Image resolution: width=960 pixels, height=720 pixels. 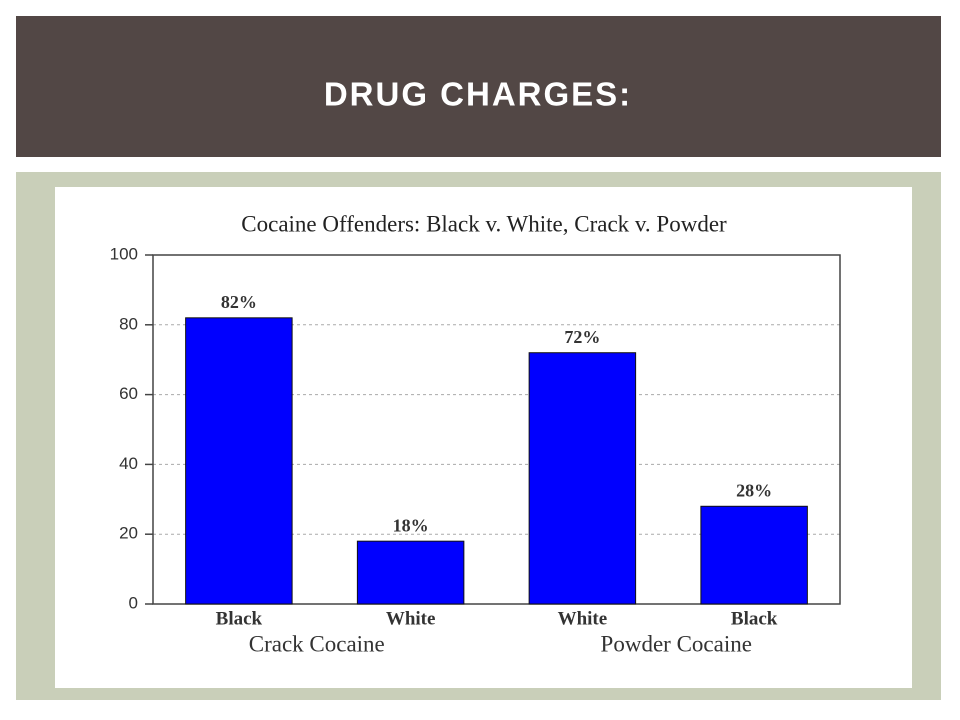 I want to click on group-label: Crack Cocaine, so click(x=317, y=643).